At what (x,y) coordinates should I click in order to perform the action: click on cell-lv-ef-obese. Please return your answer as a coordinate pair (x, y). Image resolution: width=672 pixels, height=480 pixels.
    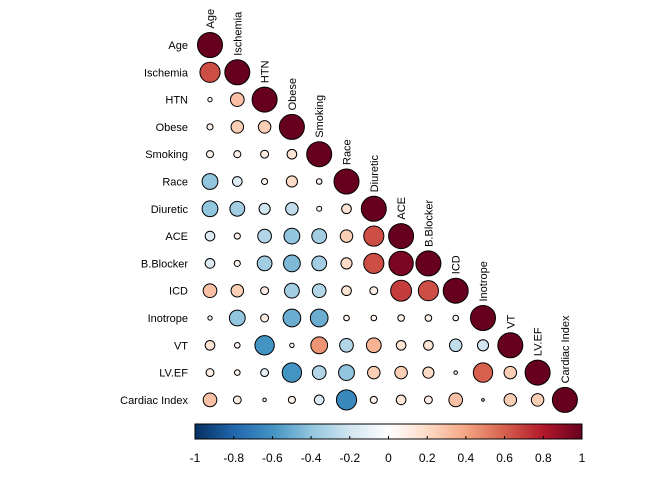
    Looking at the image, I should click on (292, 372).